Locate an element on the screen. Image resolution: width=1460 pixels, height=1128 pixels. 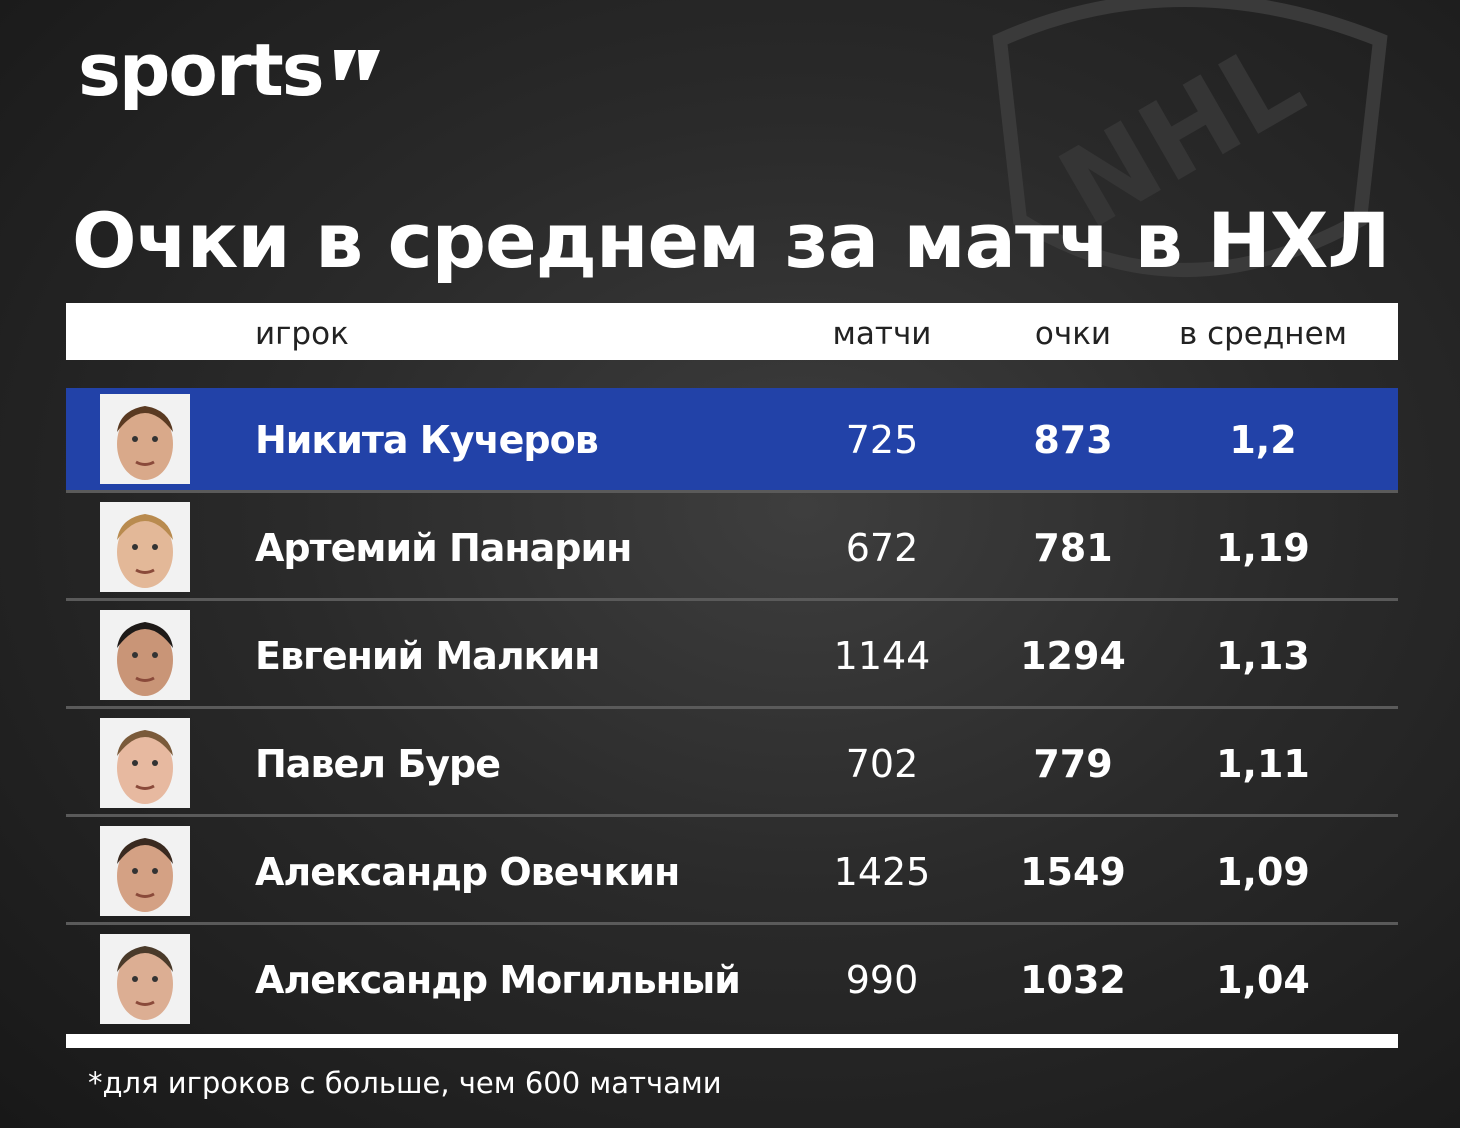
points: 1294 is located at coordinates (1073, 656).